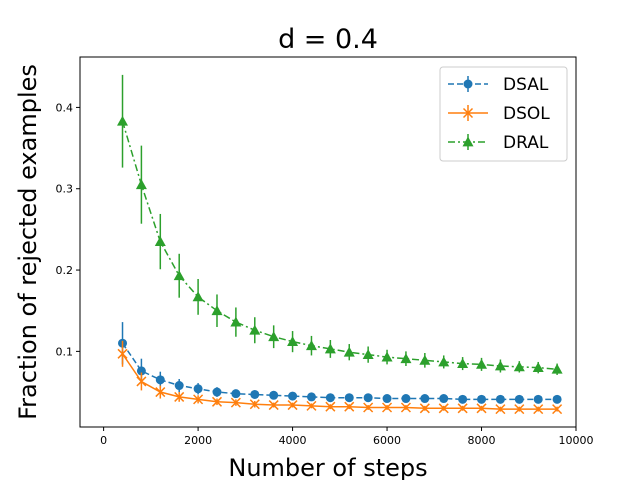 The height and width of the screenshot is (480, 640). Describe the element at coordinates (498, 85) in the screenshot. I see `legend-entry-dsal: DSAL` at that location.